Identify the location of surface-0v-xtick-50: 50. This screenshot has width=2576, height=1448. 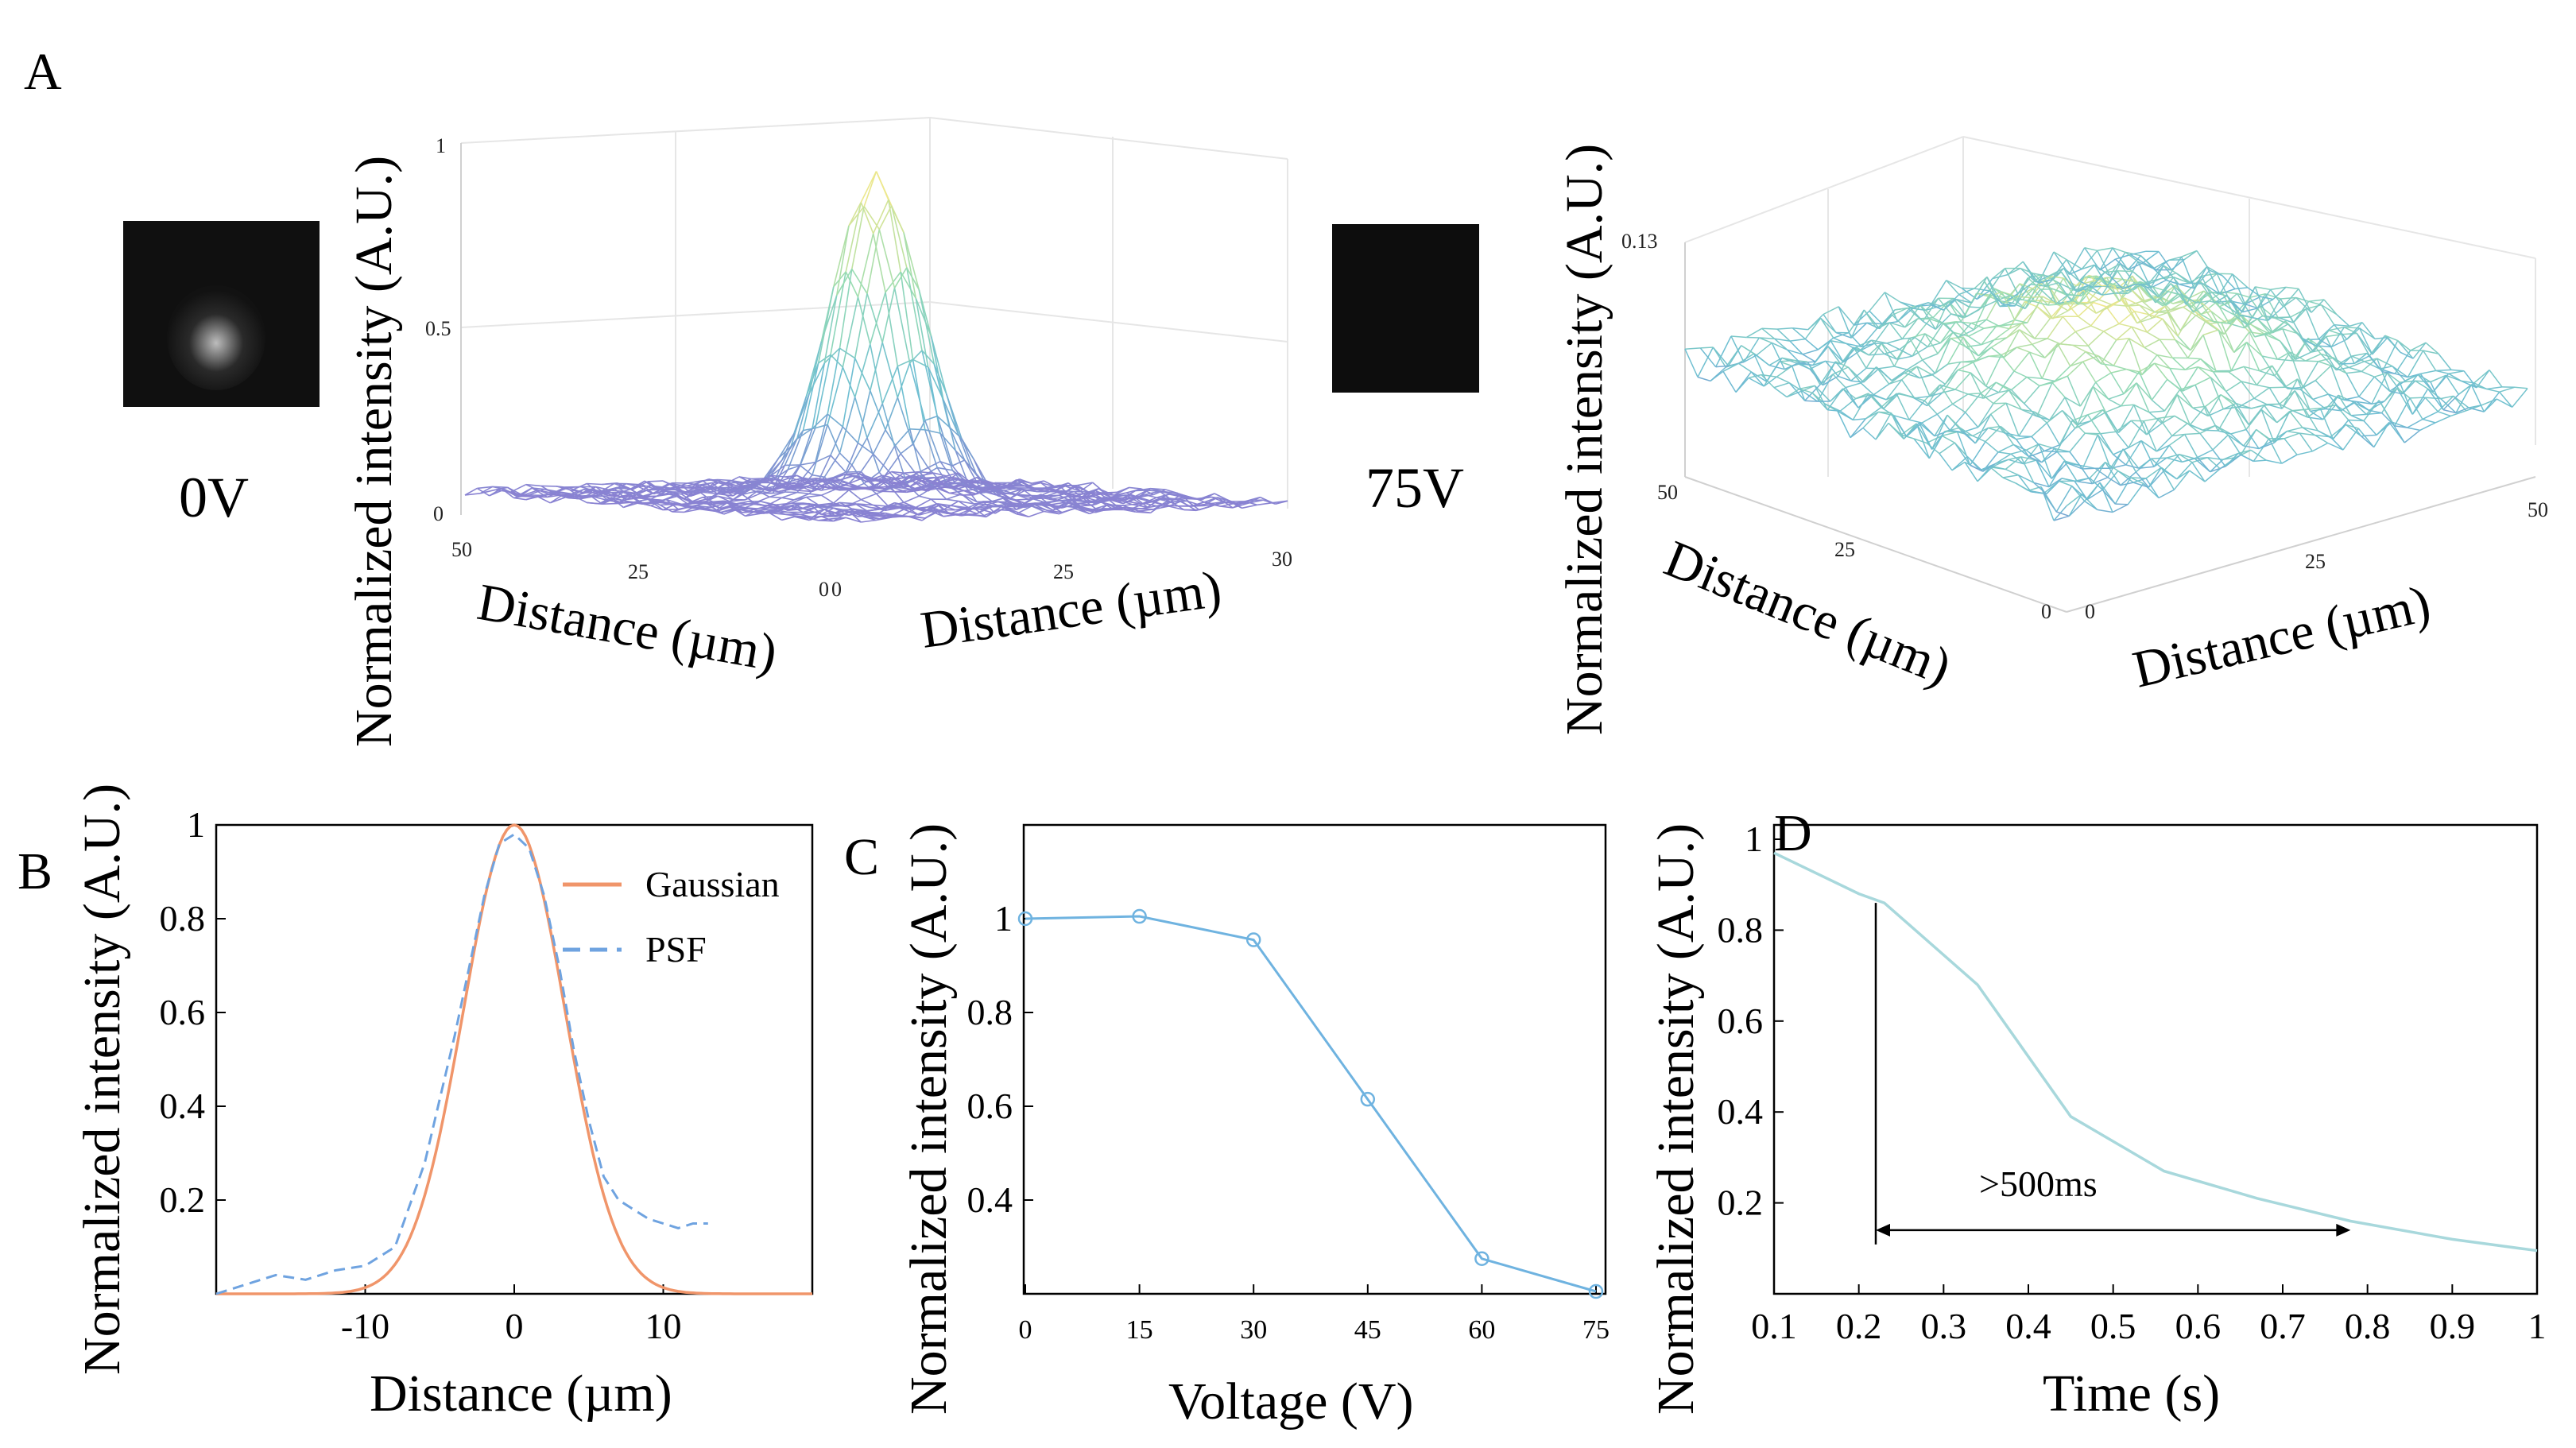
(461, 549).